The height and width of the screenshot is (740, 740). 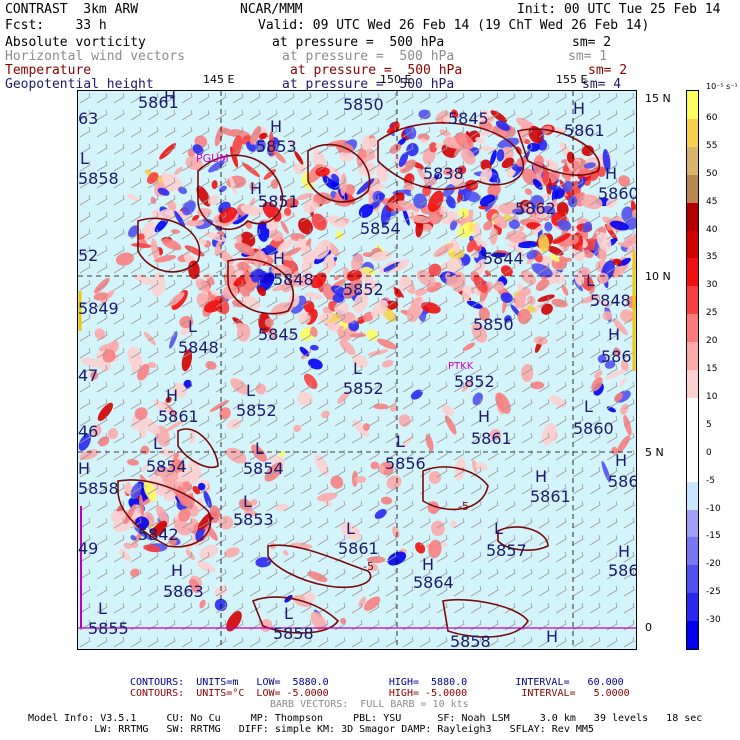 I want to click on height-label: 63, so click(x=88, y=118).